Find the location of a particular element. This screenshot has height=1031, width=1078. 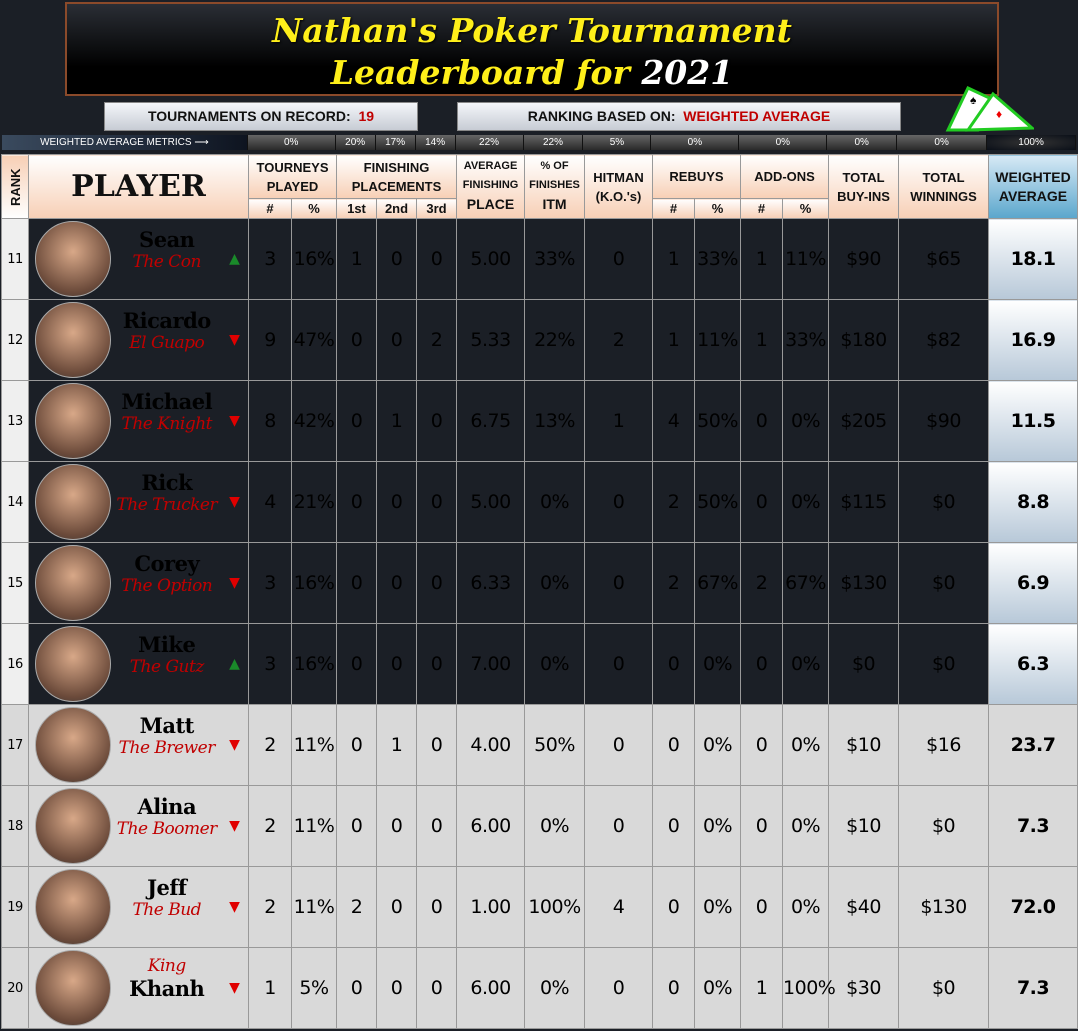

player-name: Rick is located at coordinates (167, 482).